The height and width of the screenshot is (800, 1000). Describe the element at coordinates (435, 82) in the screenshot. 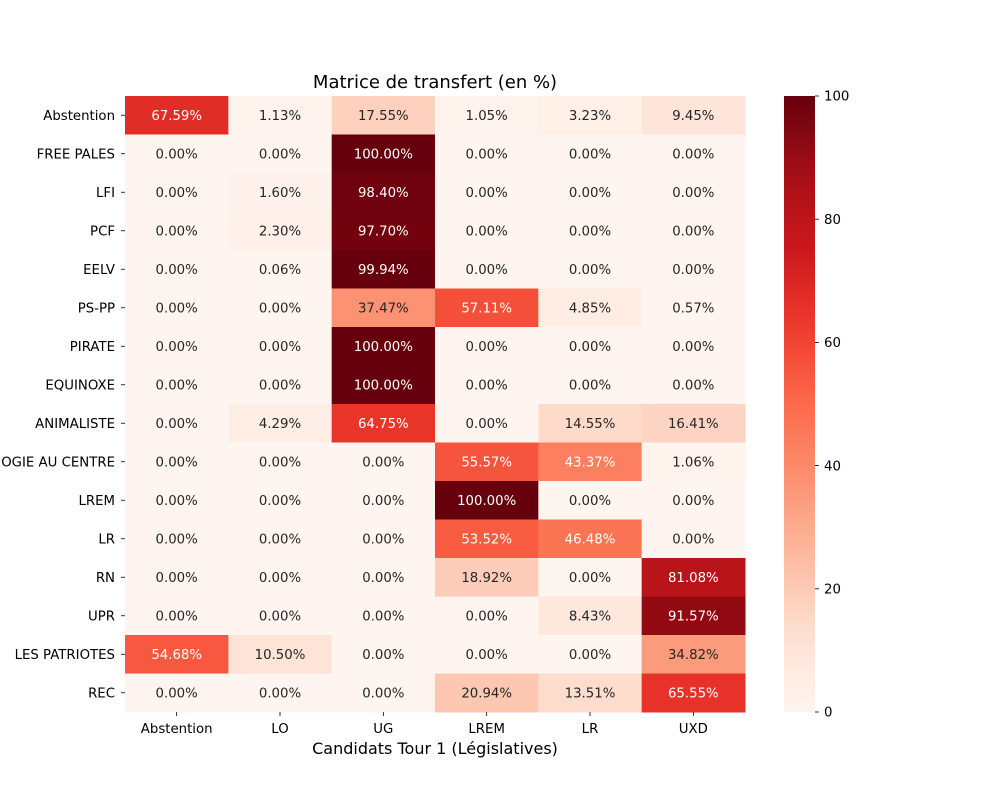

I see `chart-title: Matrice de transfert (en %)` at that location.